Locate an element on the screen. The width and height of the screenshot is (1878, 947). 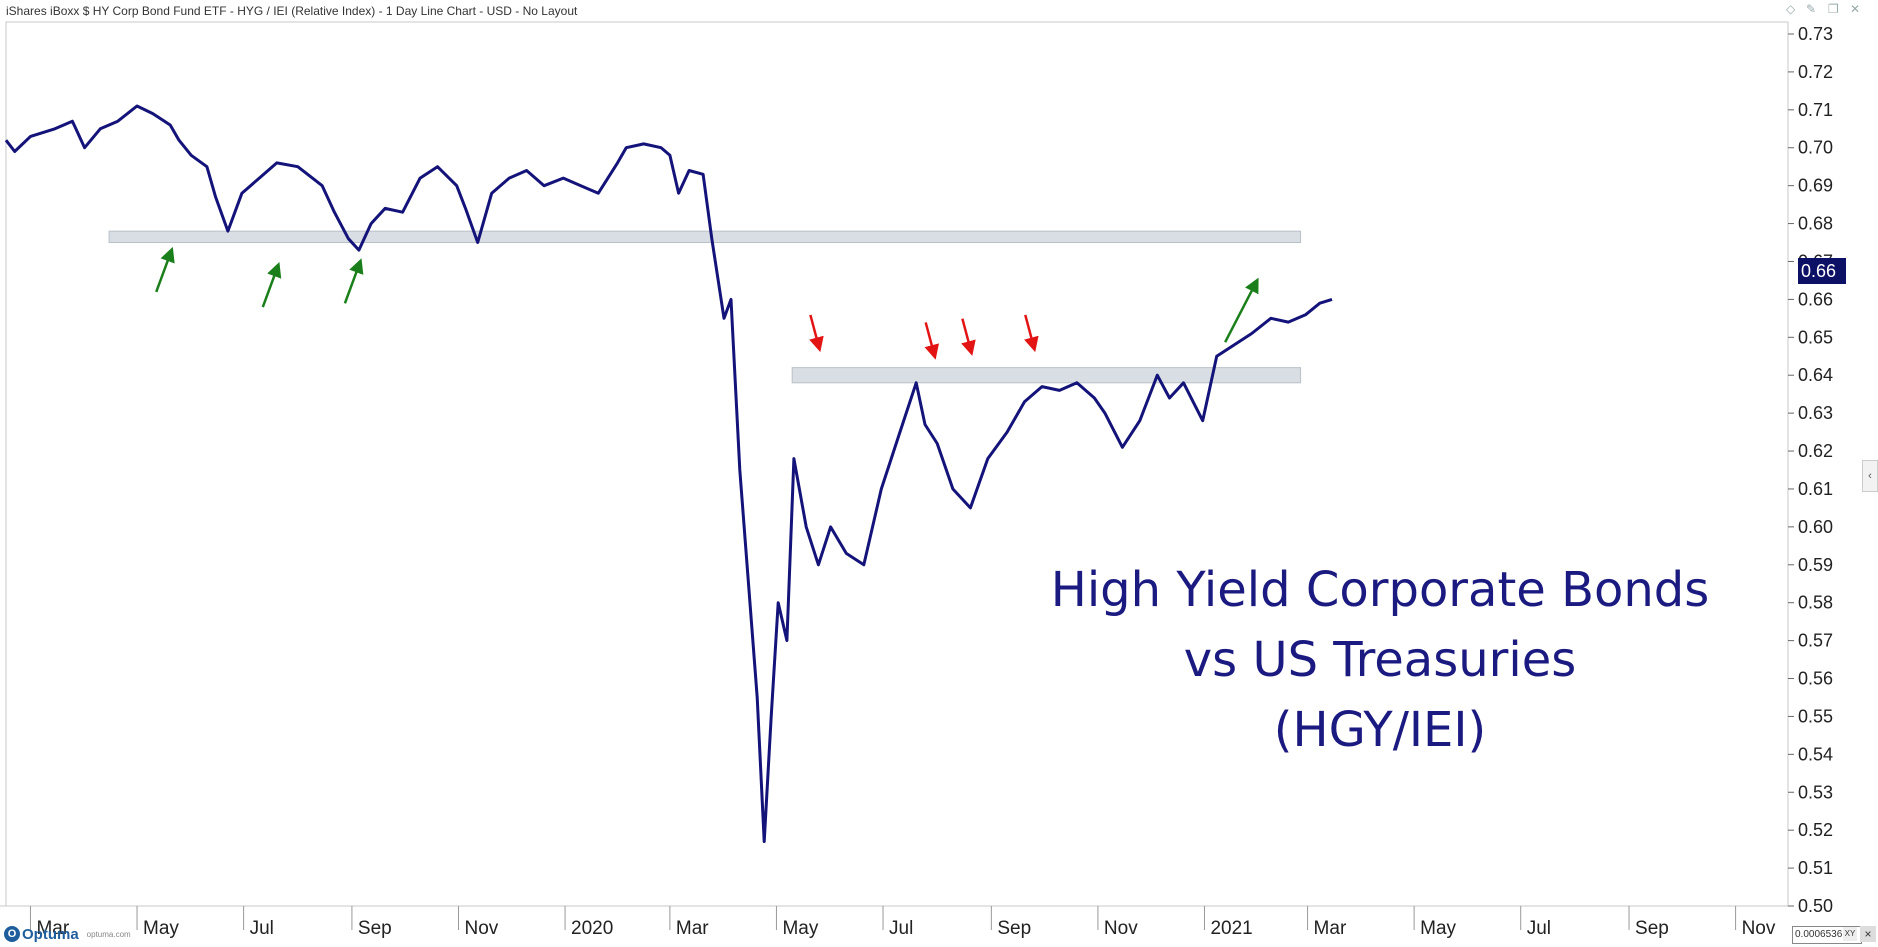
pin-icon: ✎ is located at coordinates (1811, 9).